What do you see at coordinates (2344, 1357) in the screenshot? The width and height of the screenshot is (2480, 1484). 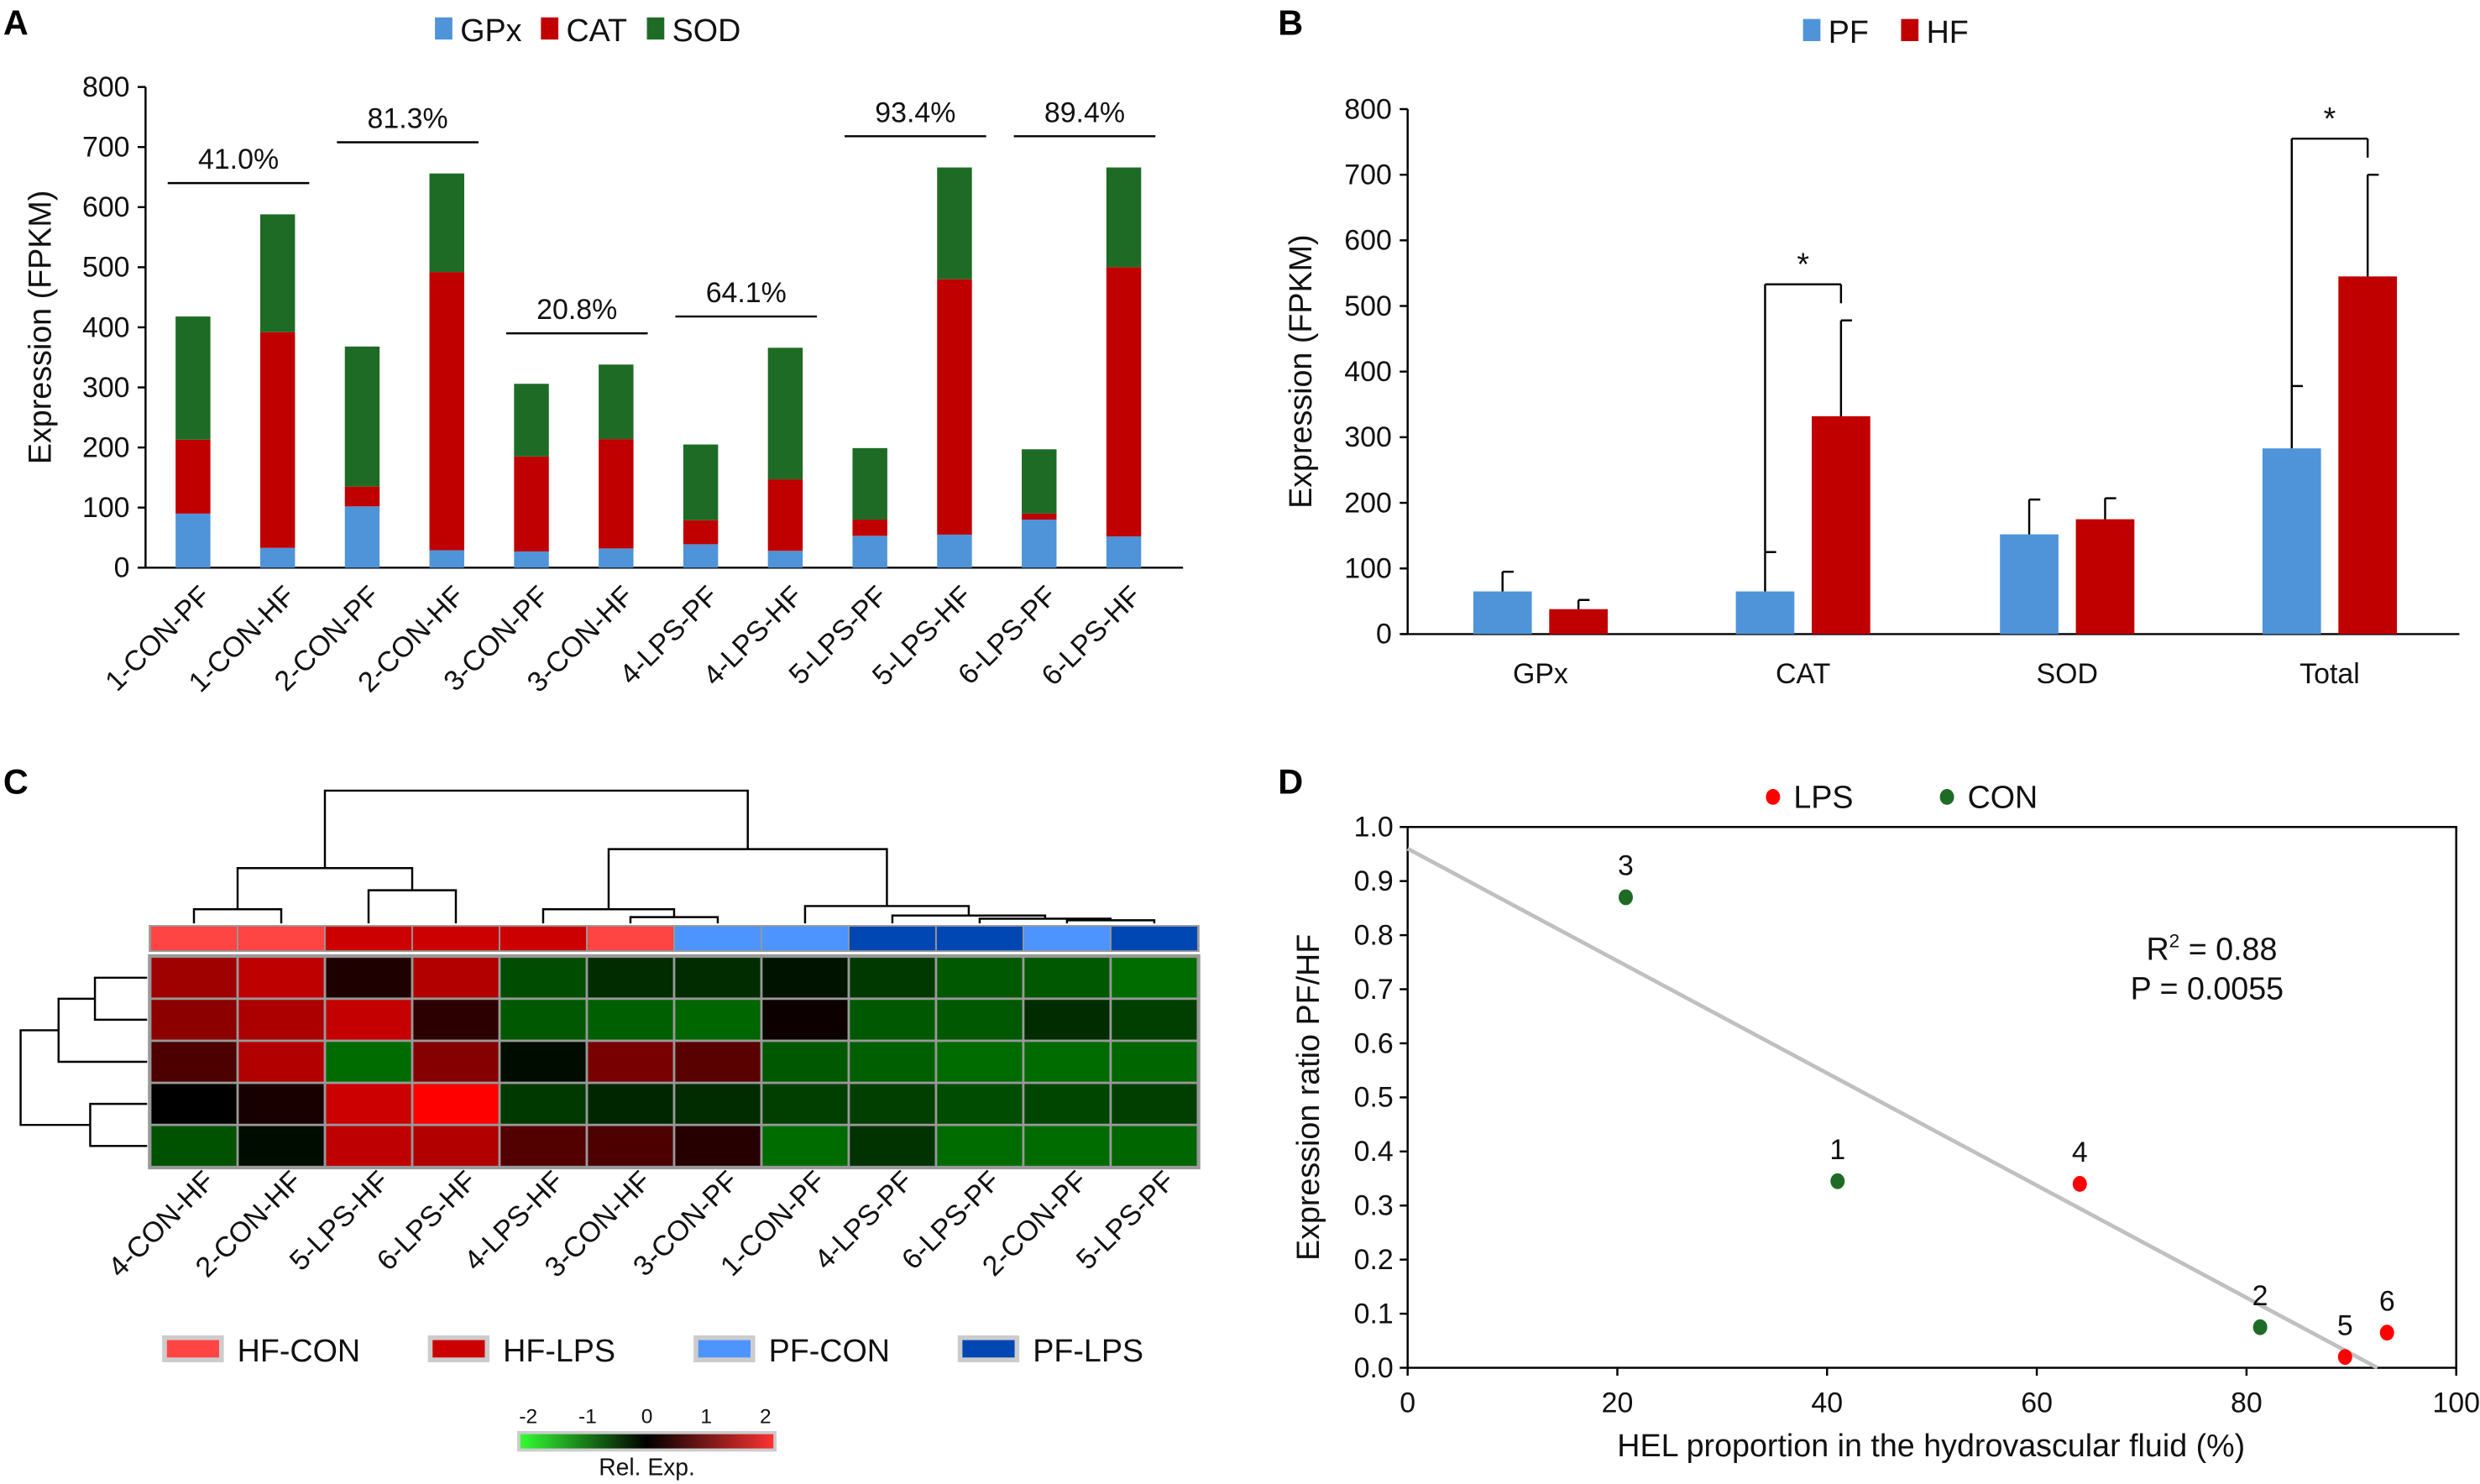 I see `data-point-lps` at bounding box center [2344, 1357].